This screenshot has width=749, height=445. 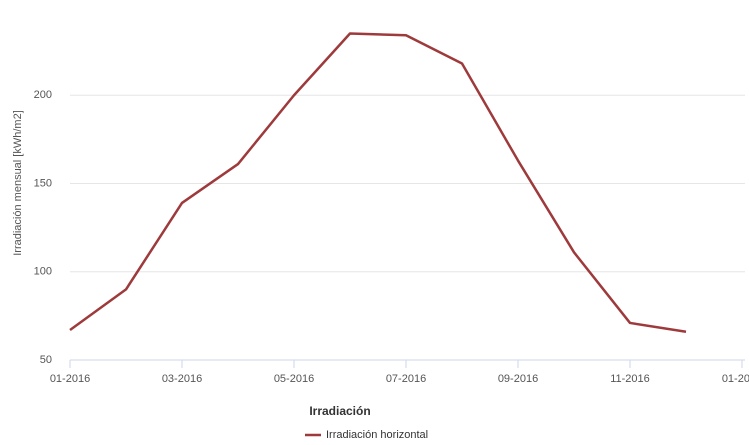 What do you see at coordinates (182, 379) in the screenshot?
I see `x-tick-label: 03-2016` at bounding box center [182, 379].